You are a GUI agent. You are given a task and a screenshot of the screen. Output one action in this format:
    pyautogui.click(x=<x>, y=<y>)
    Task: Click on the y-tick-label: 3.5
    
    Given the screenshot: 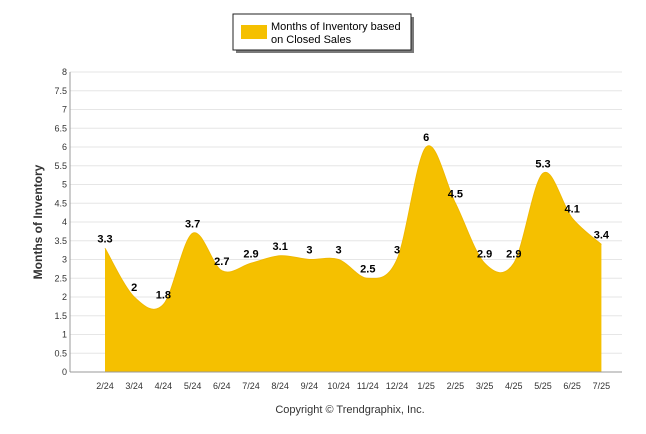 What is the action you would take?
    pyautogui.click(x=60, y=241)
    